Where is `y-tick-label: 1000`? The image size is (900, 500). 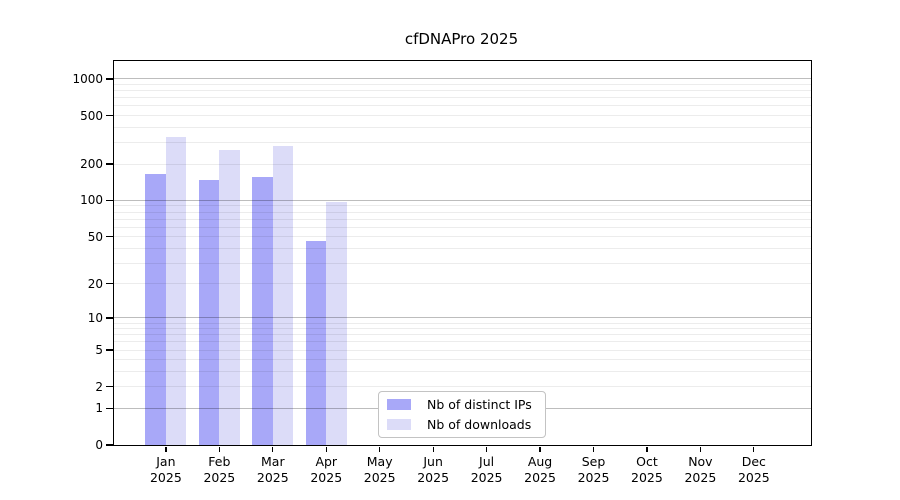
y-tick-label: 1000 is located at coordinates (87, 78).